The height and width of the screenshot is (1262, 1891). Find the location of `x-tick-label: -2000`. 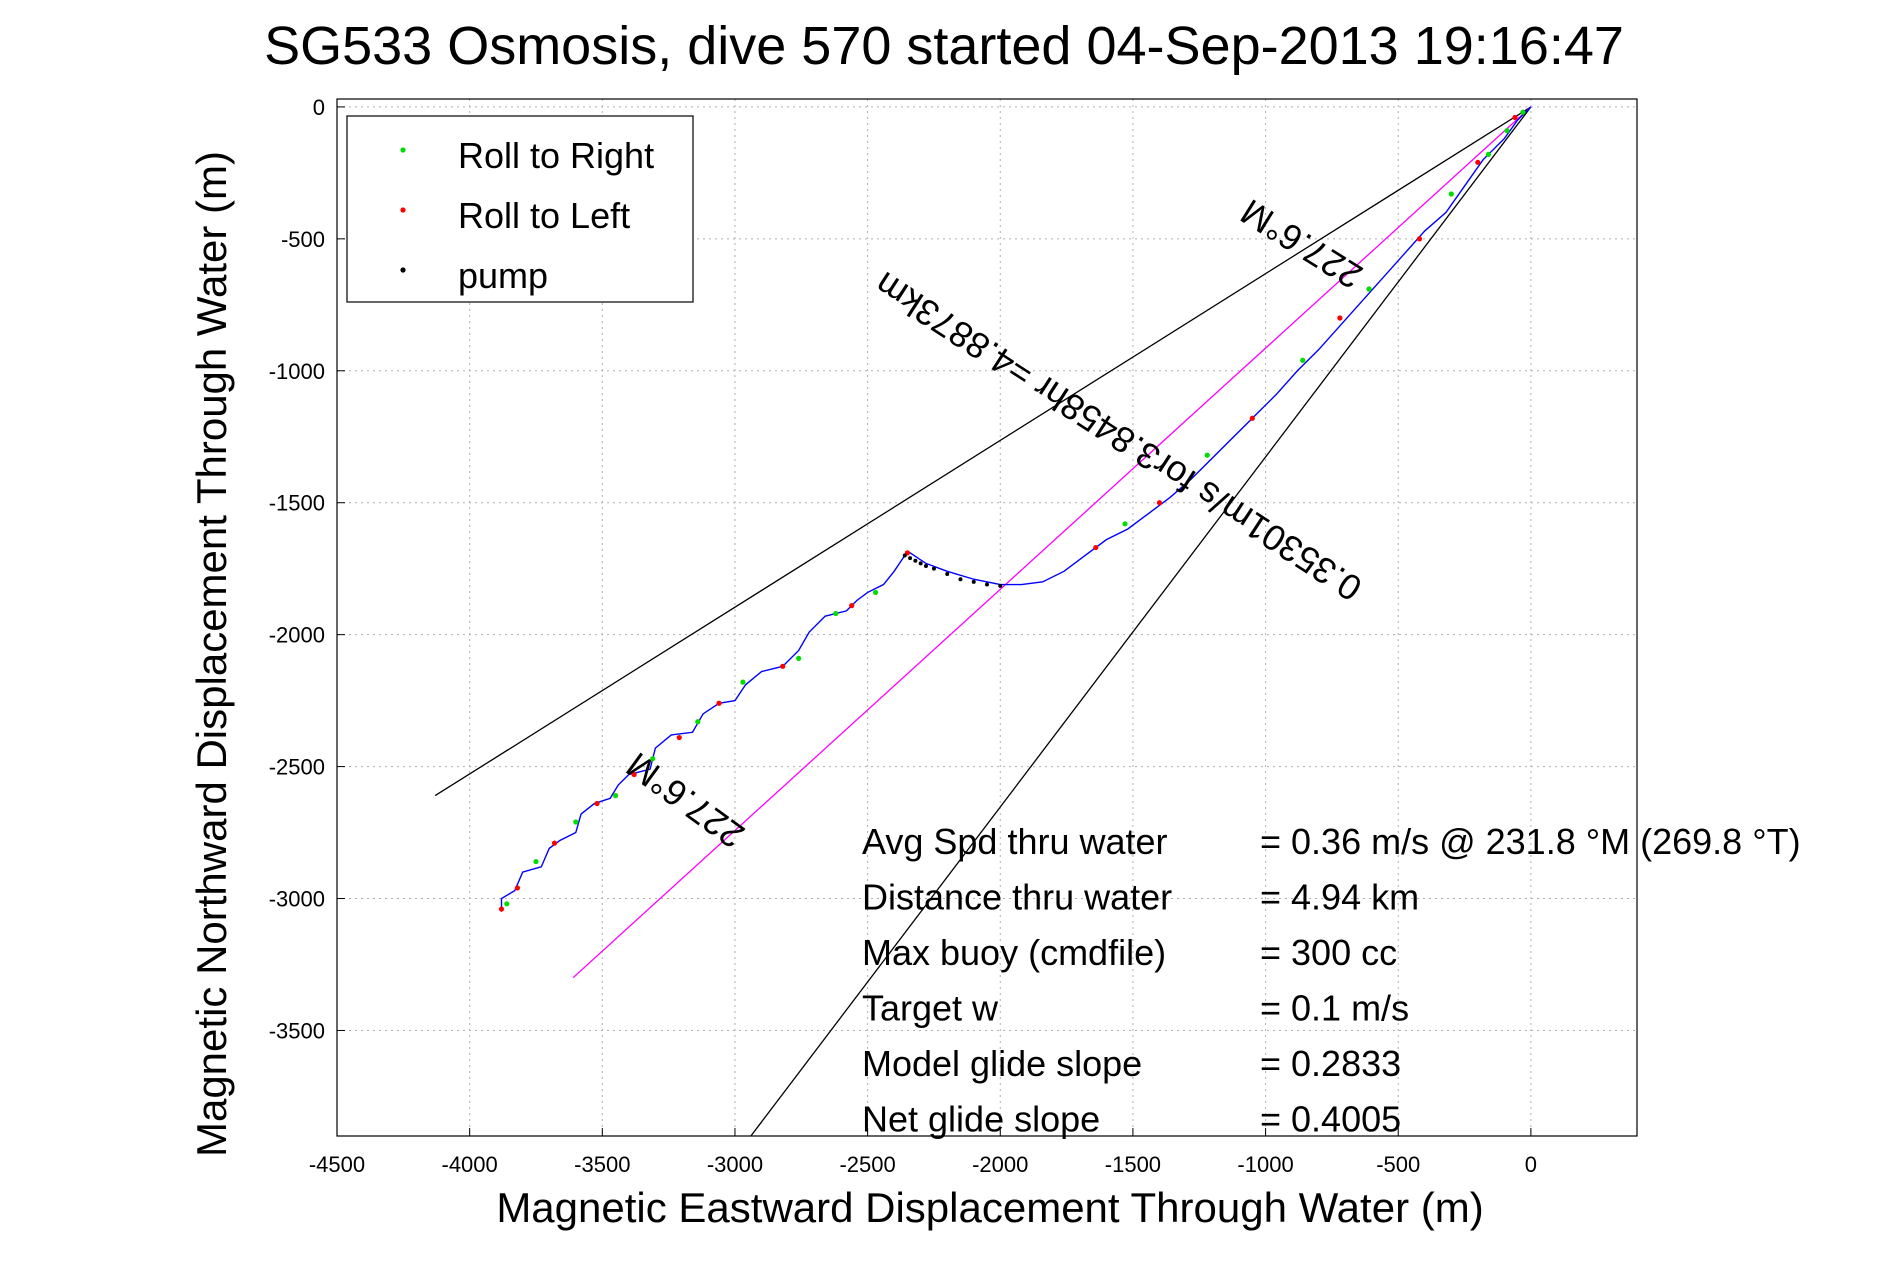

x-tick-label: -2000 is located at coordinates (1000, 1164).